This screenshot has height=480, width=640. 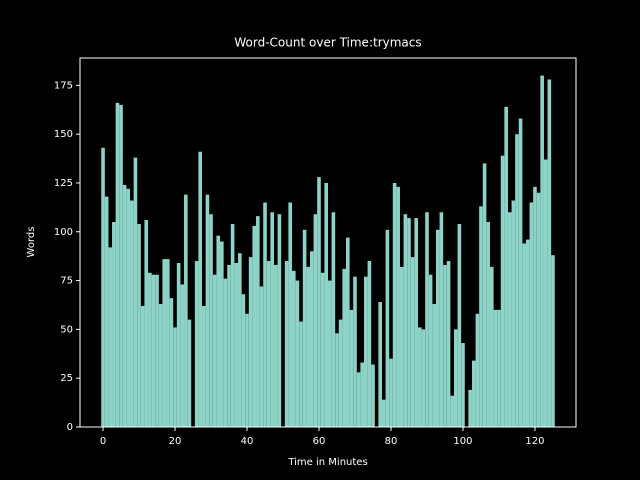 What do you see at coordinates (66, 329) in the screenshot?
I see `y-tick-label: 50` at bounding box center [66, 329].